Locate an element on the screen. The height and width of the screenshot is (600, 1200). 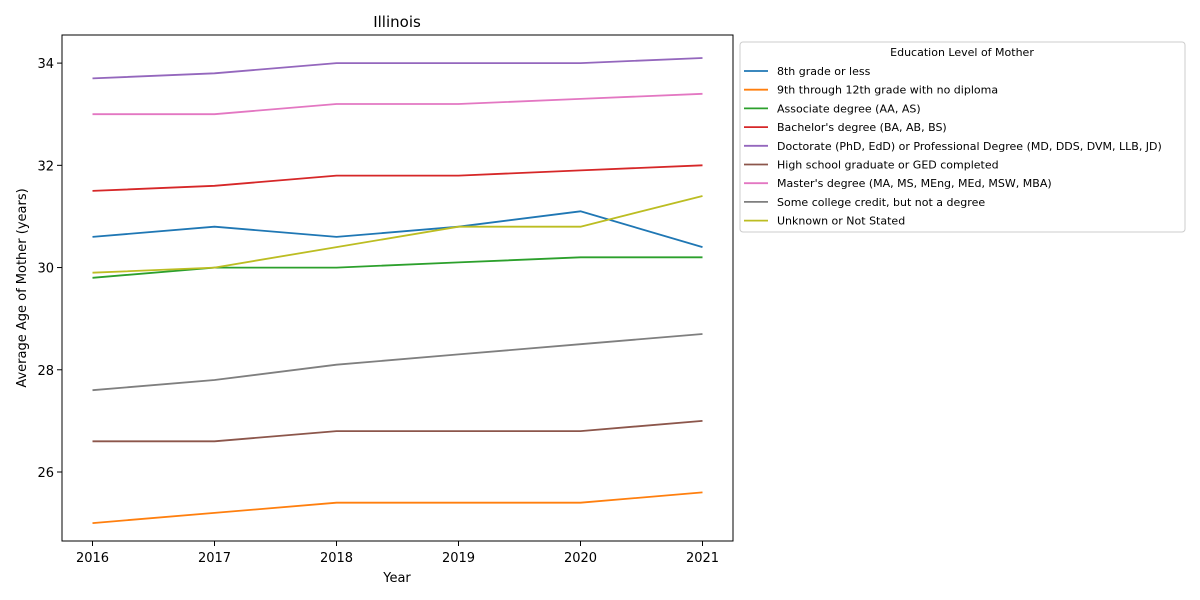
y-tick-label: 28 is located at coordinates (45, 371).